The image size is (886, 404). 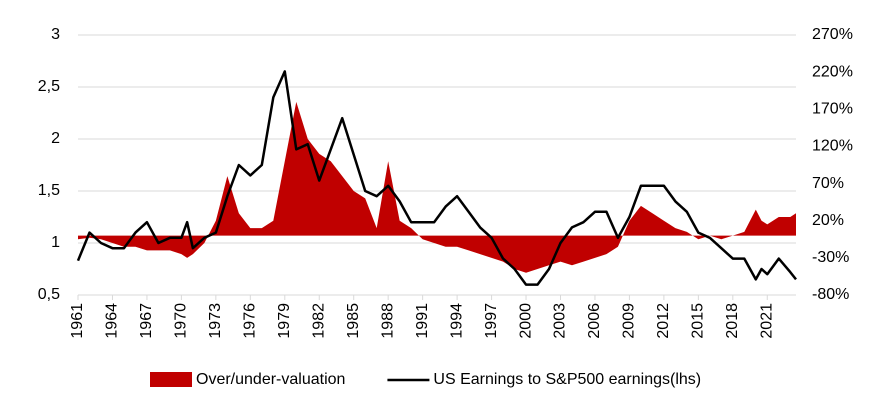 I want to click on y-tick-label: 1,5, so click(x=49, y=190).